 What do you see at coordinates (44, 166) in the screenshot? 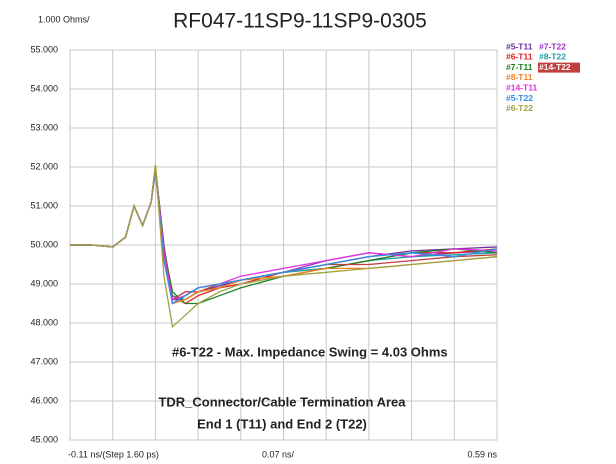
I see `y-tick-label: 52.000` at bounding box center [44, 166].